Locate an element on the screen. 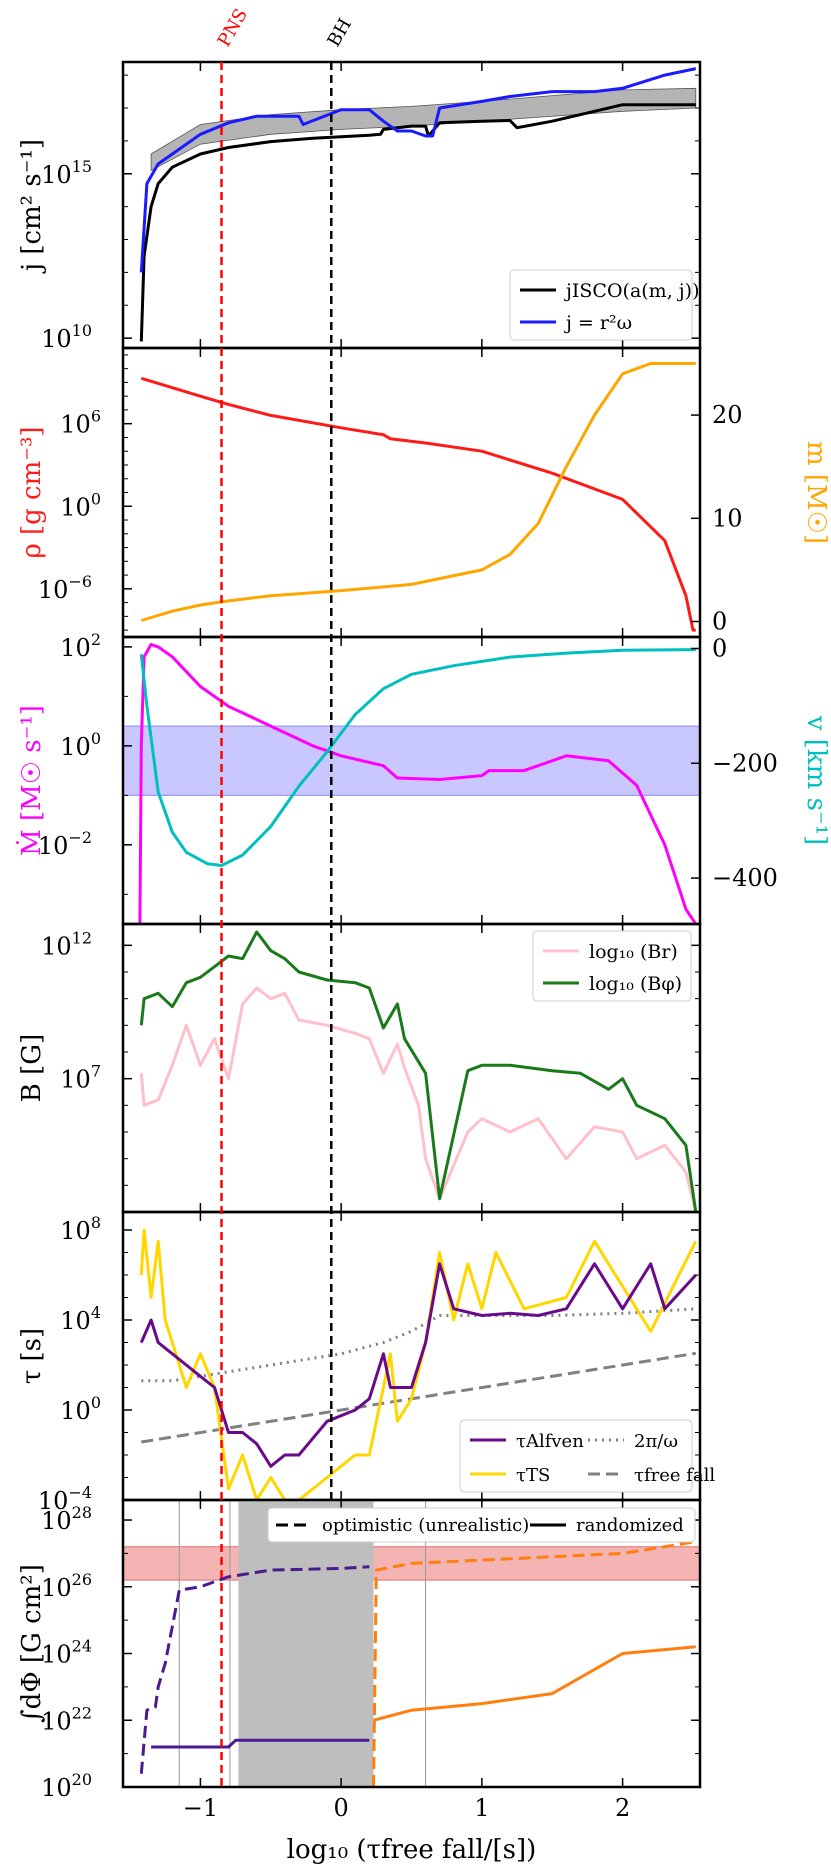 The width and height of the screenshot is (831, 1871). series-2pi_omega is located at coordinates (418, 1345).